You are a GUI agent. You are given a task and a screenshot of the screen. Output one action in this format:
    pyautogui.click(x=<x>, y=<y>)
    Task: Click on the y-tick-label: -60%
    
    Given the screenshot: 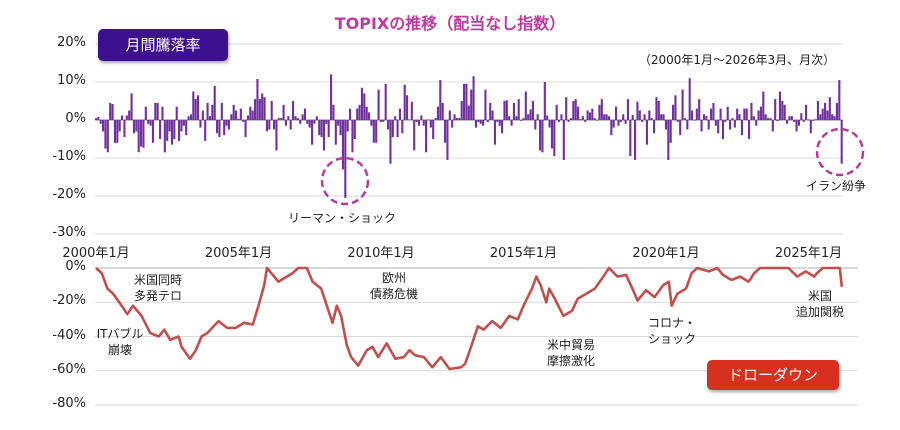 What is the action you would take?
    pyautogui.click(x=69, y=369)
    